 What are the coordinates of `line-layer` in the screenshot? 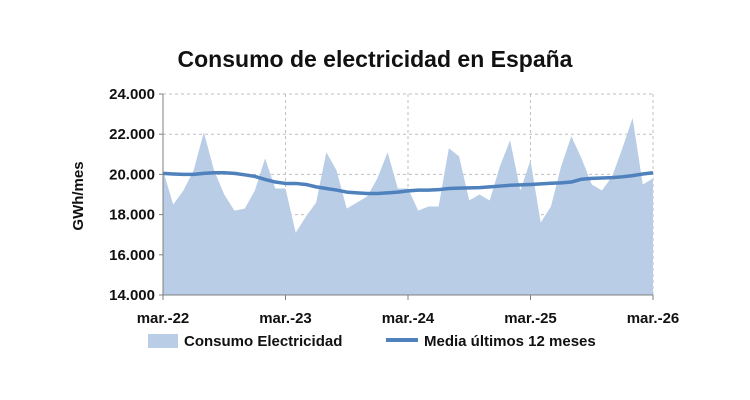 It's located at (408, 183).